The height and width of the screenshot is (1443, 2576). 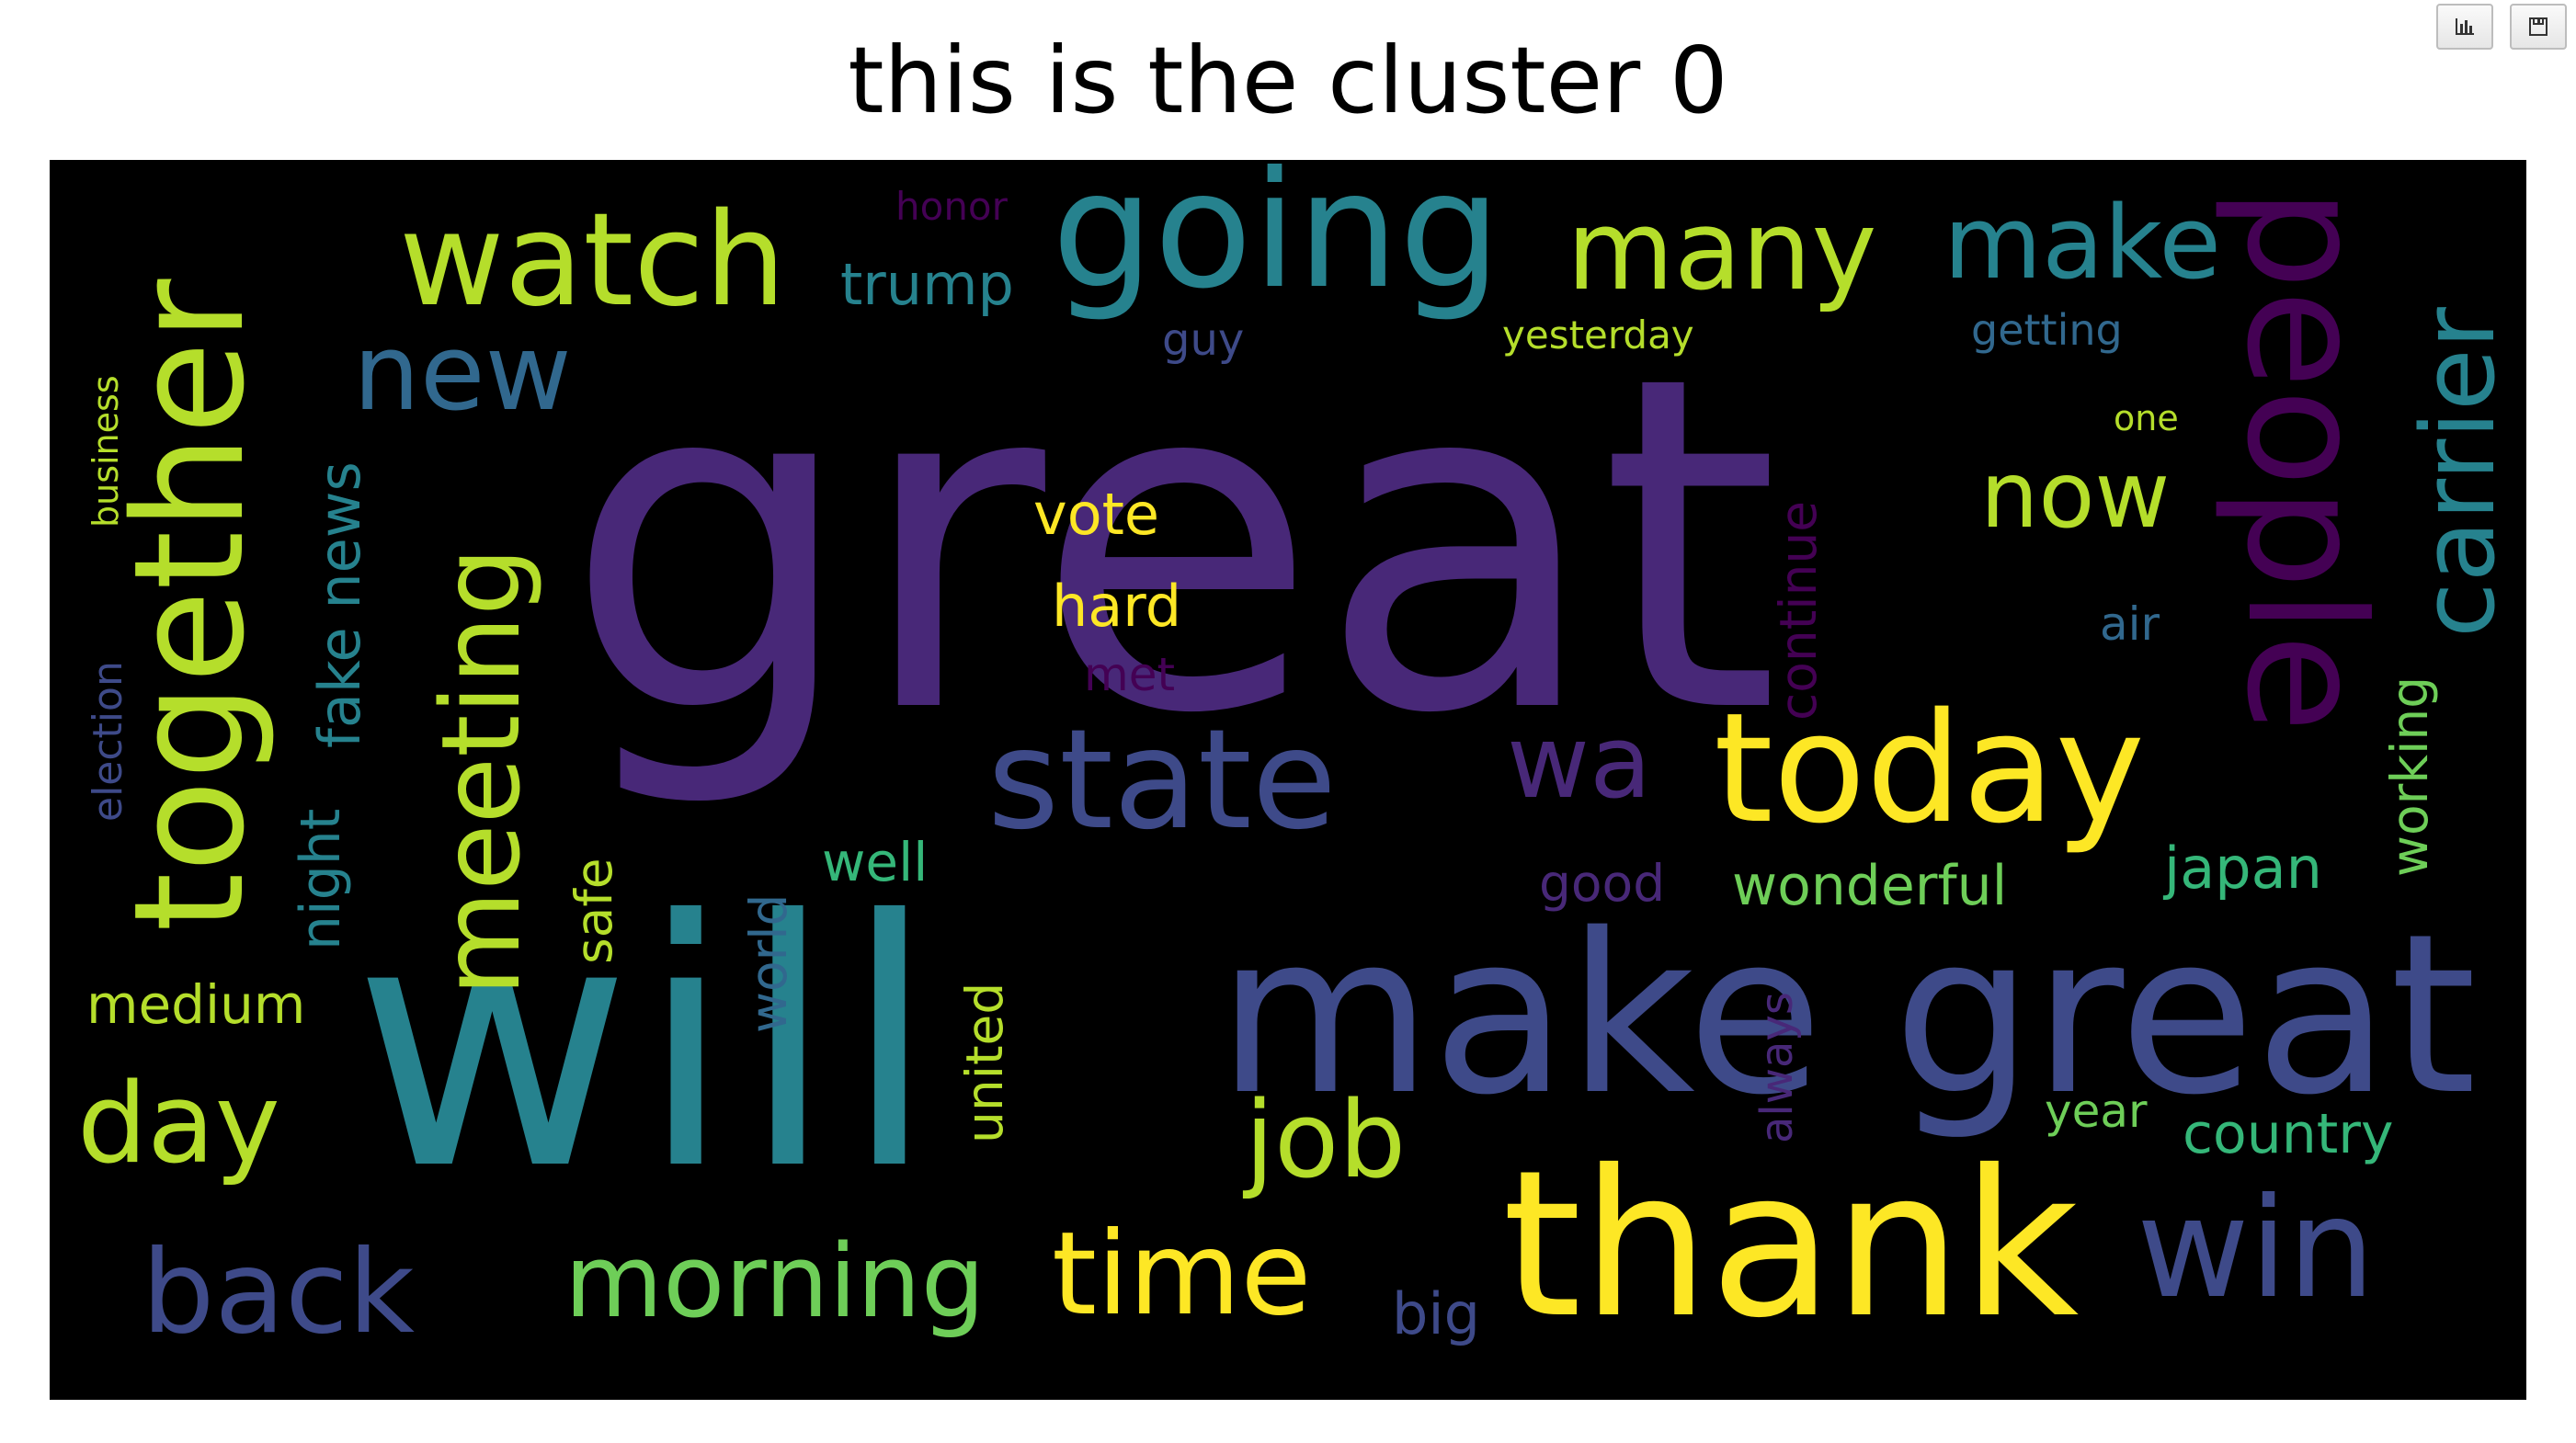 I want to click on word-united: united, so click(x=984, y=1062).